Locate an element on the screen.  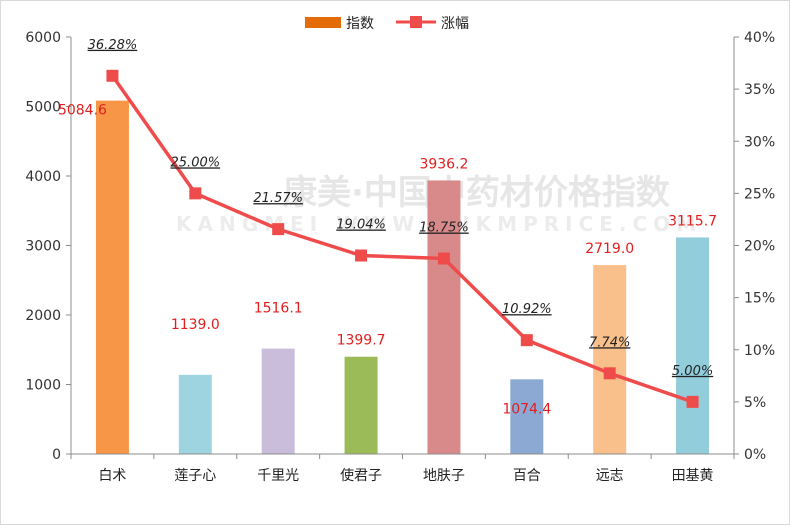
line-value-label: 5.00% is located at coordinates (692, 371).